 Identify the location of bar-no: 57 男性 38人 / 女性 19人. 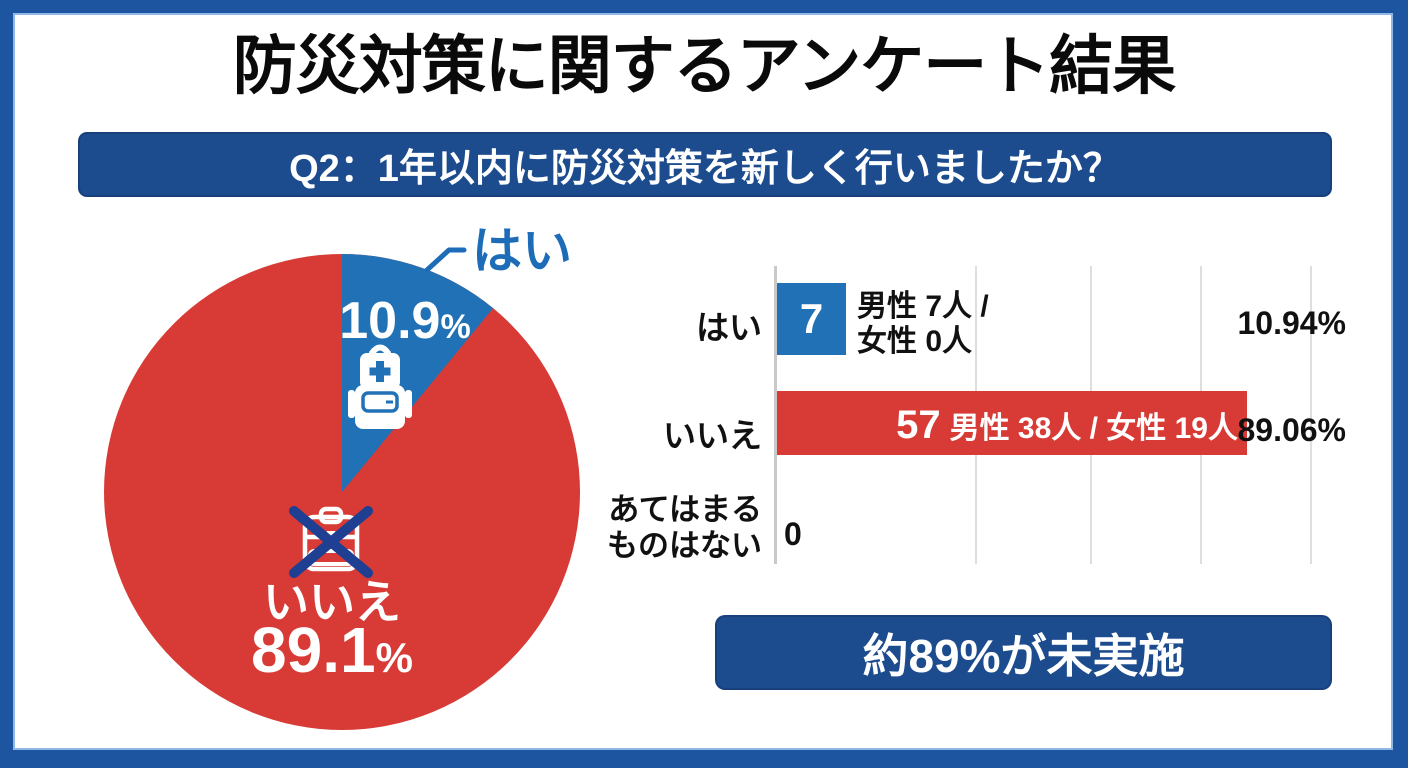
(1012, 423).